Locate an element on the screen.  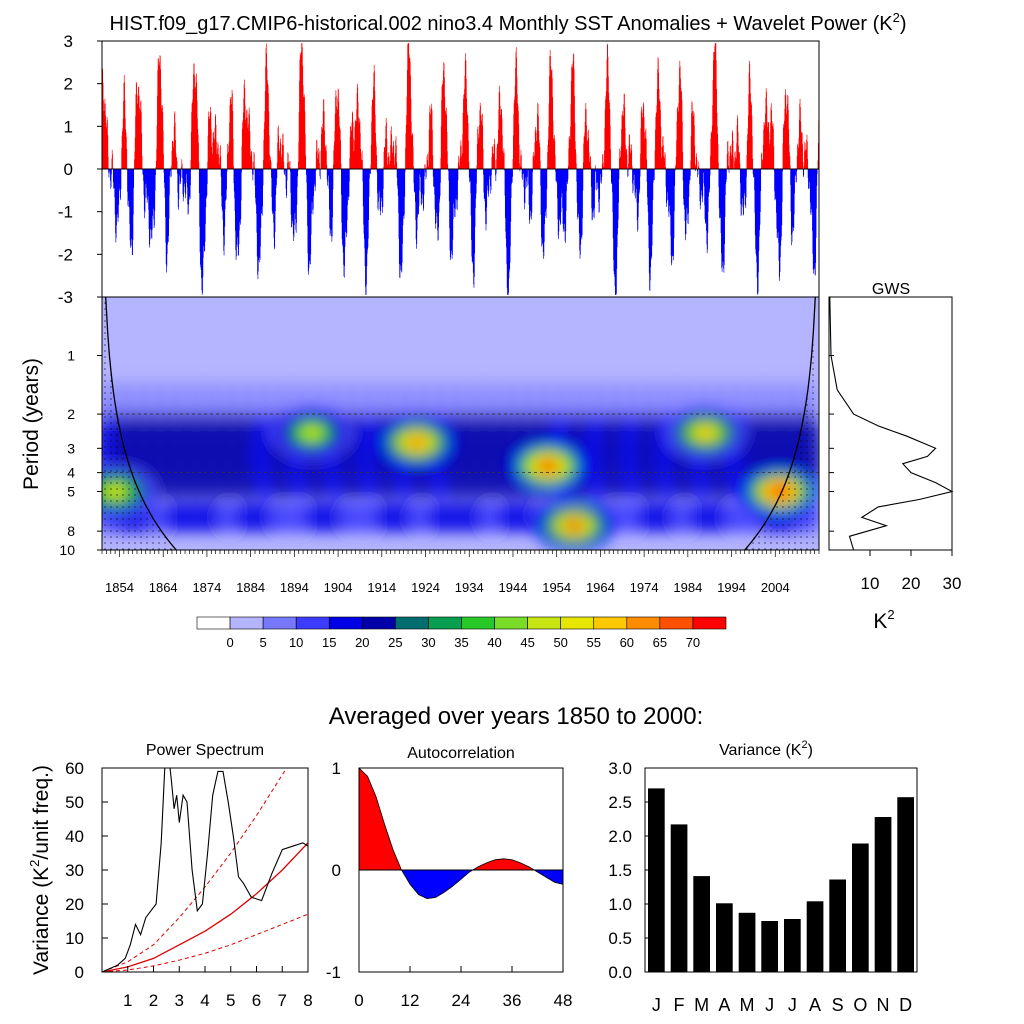
variance-x-tick-label: O is located at coordinates (860, 1005).